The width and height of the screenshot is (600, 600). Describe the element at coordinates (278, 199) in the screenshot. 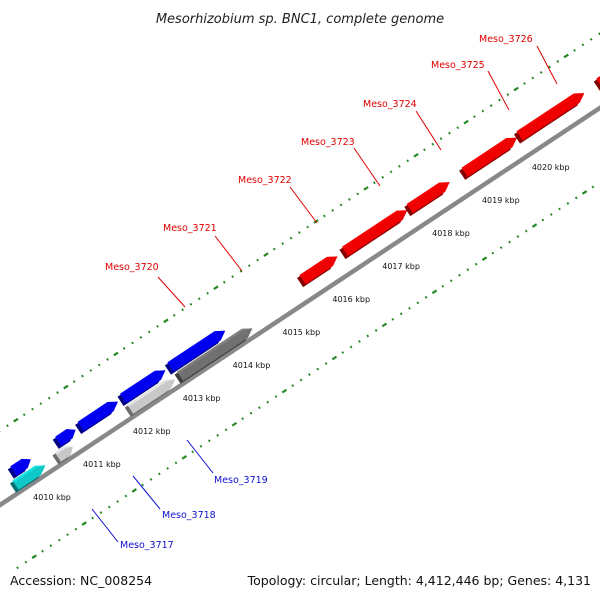

I see `gene-label-meso-3722: Meso_3722` at that location.